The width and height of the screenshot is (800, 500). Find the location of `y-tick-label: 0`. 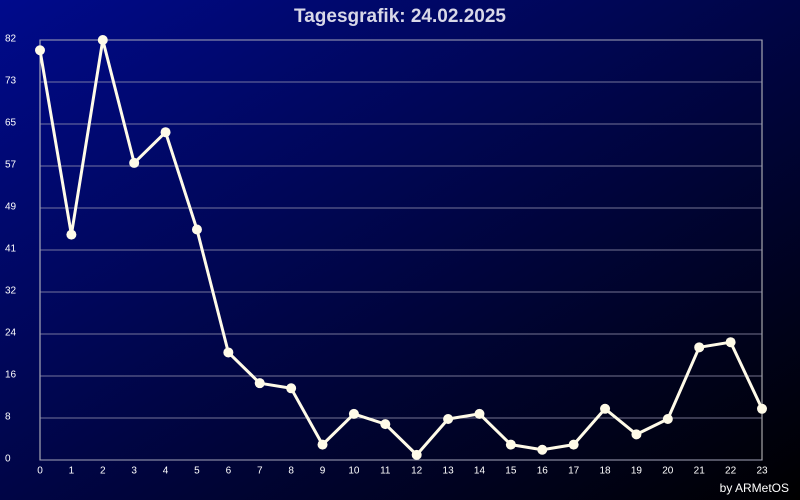

y-tick-label: 0 is located at coordinates (8, 459).